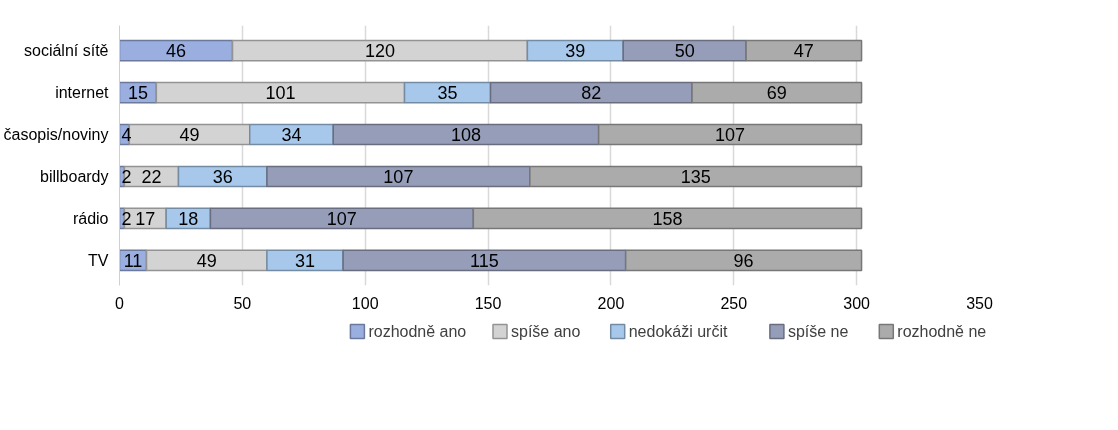 The width and height of the screenshot is (1118, 430). What do you see at coordinates (546, 331) in the screenshot?
I see `legend-label: spíše ano` at bounding box center [546, 331].